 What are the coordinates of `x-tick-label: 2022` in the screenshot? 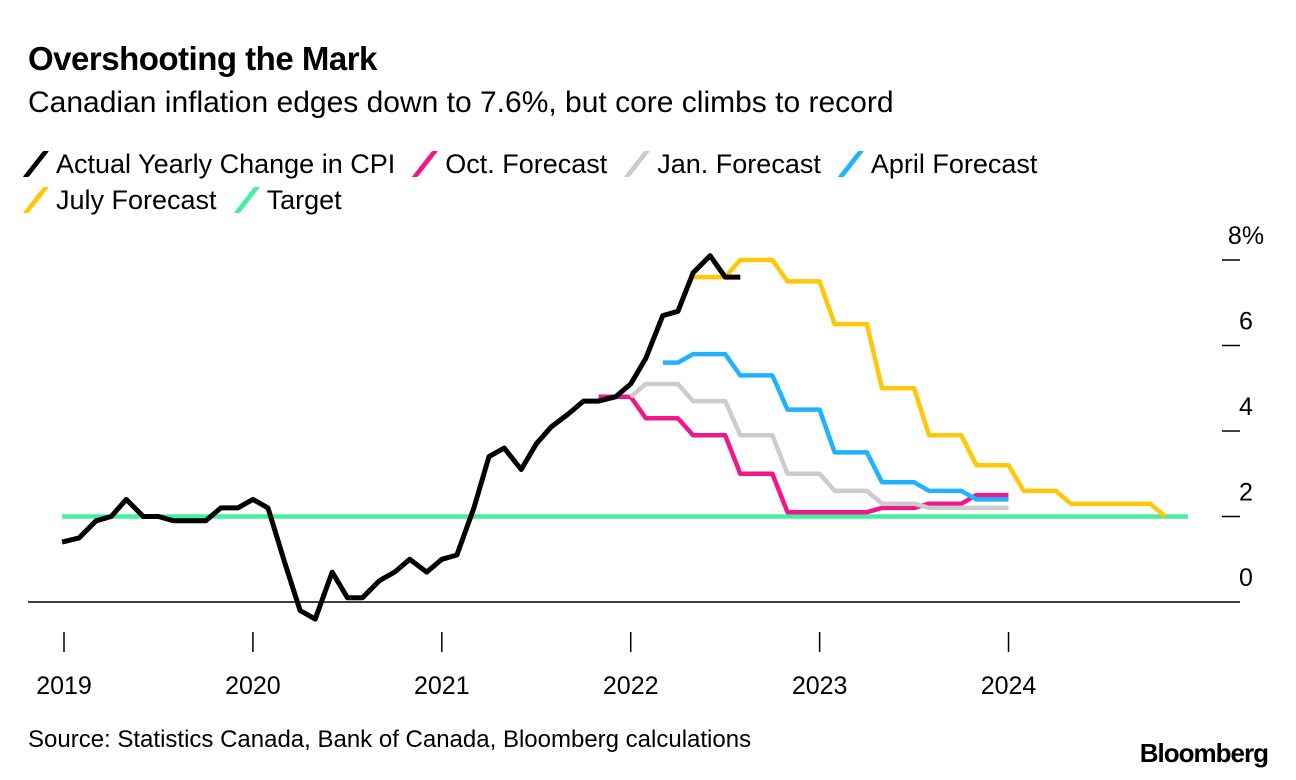 It's located at (631, 686).